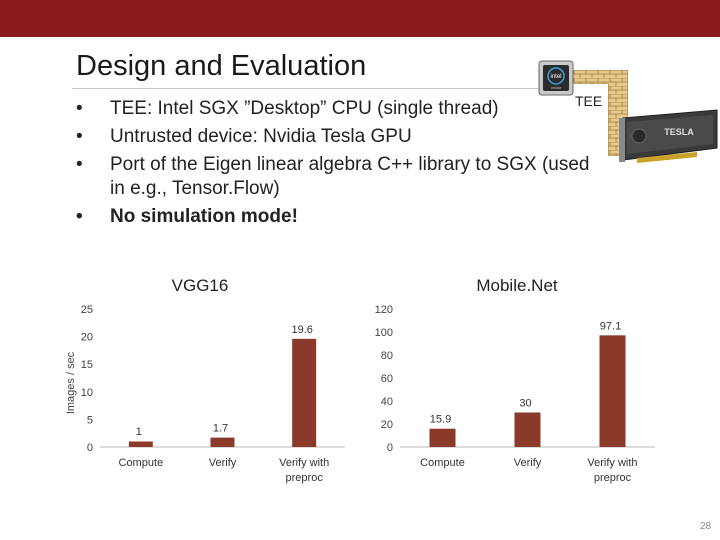  Describe the element at coordinates (525, 404) in the screenshot. I see `bar-value-label: 30` at that location.